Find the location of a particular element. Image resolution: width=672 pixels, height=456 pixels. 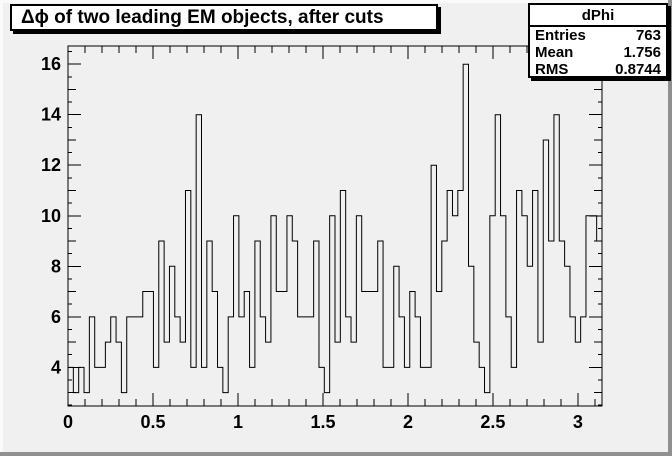

y-tick-label: 12 is located at coordinates (51, 165).